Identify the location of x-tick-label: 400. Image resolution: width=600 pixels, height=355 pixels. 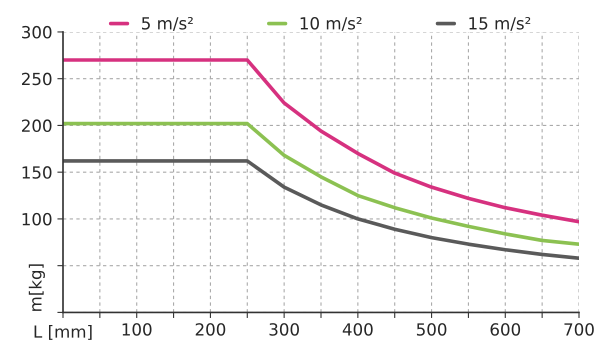
(357, 329).